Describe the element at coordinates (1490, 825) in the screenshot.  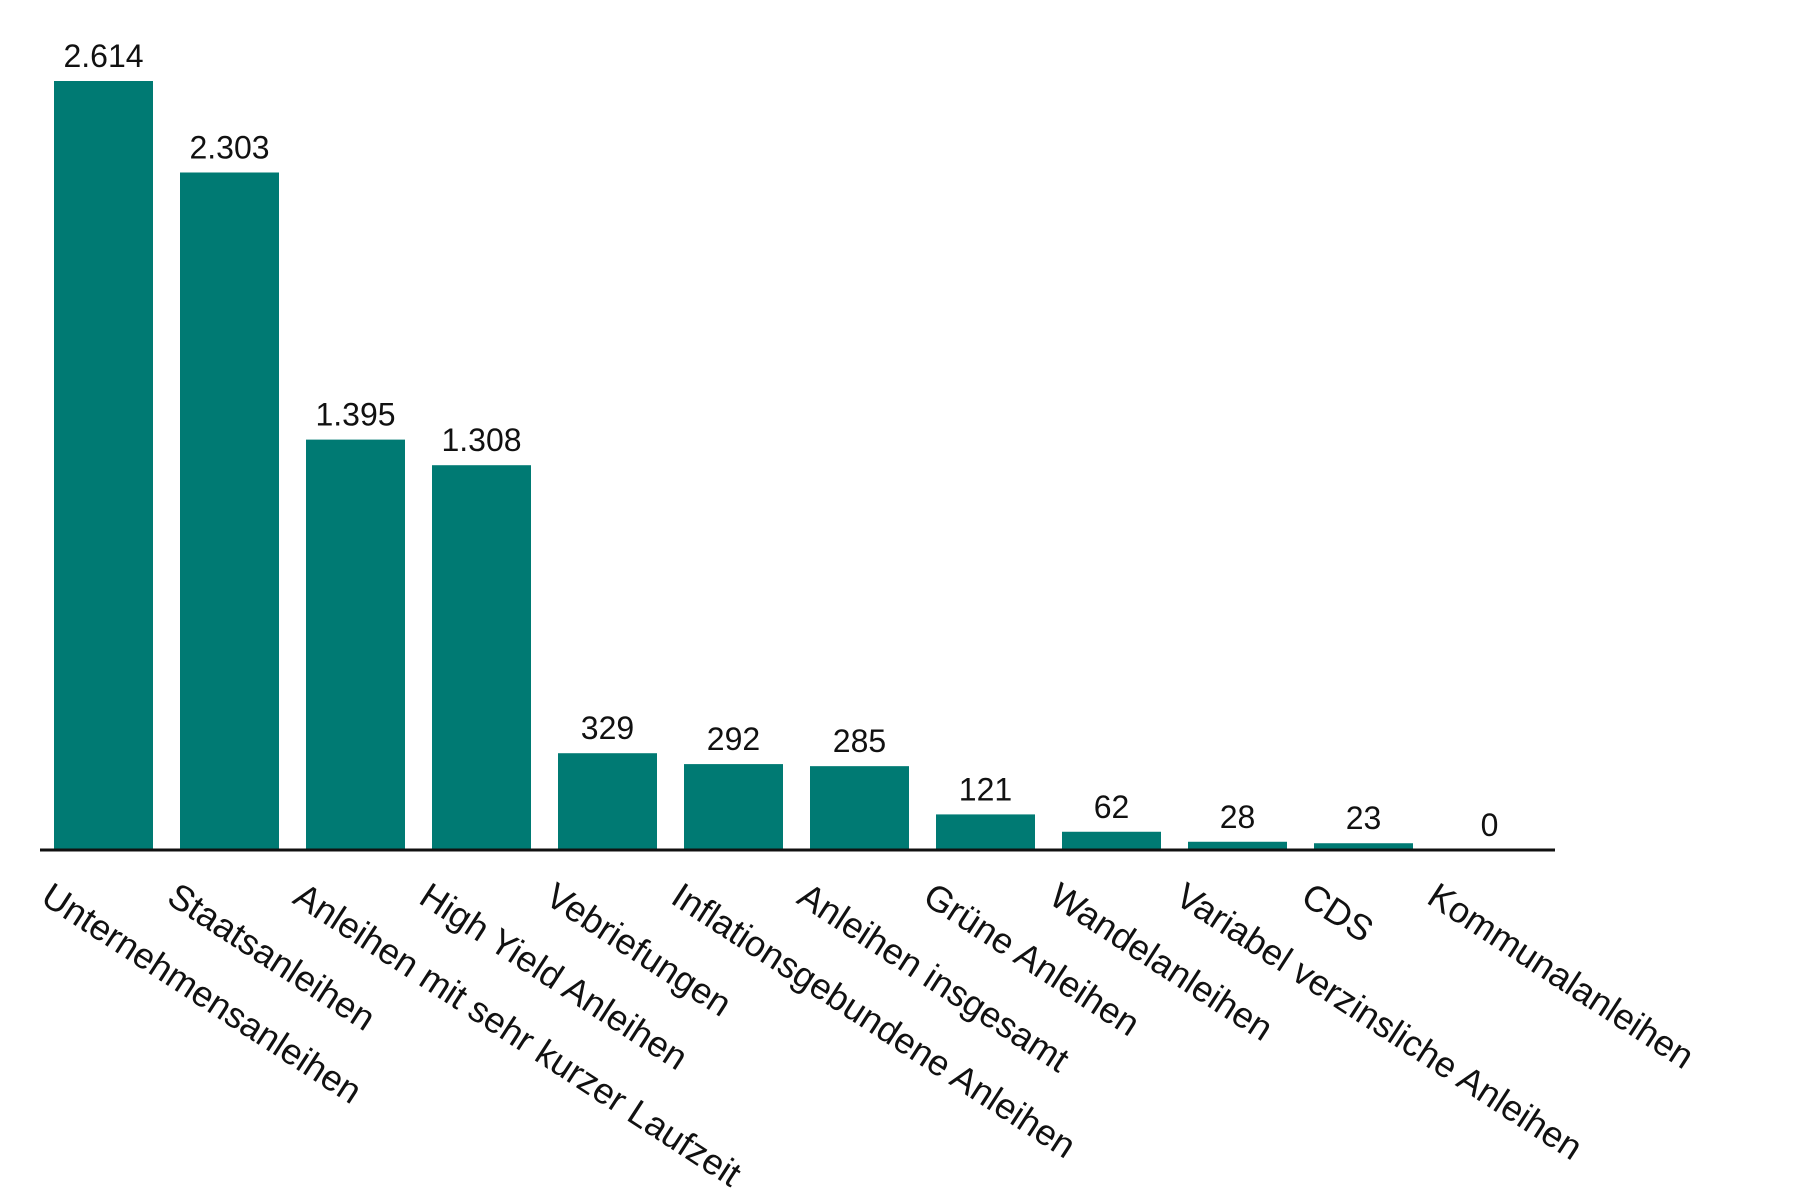
I see `value-label-11: 0` at that location.